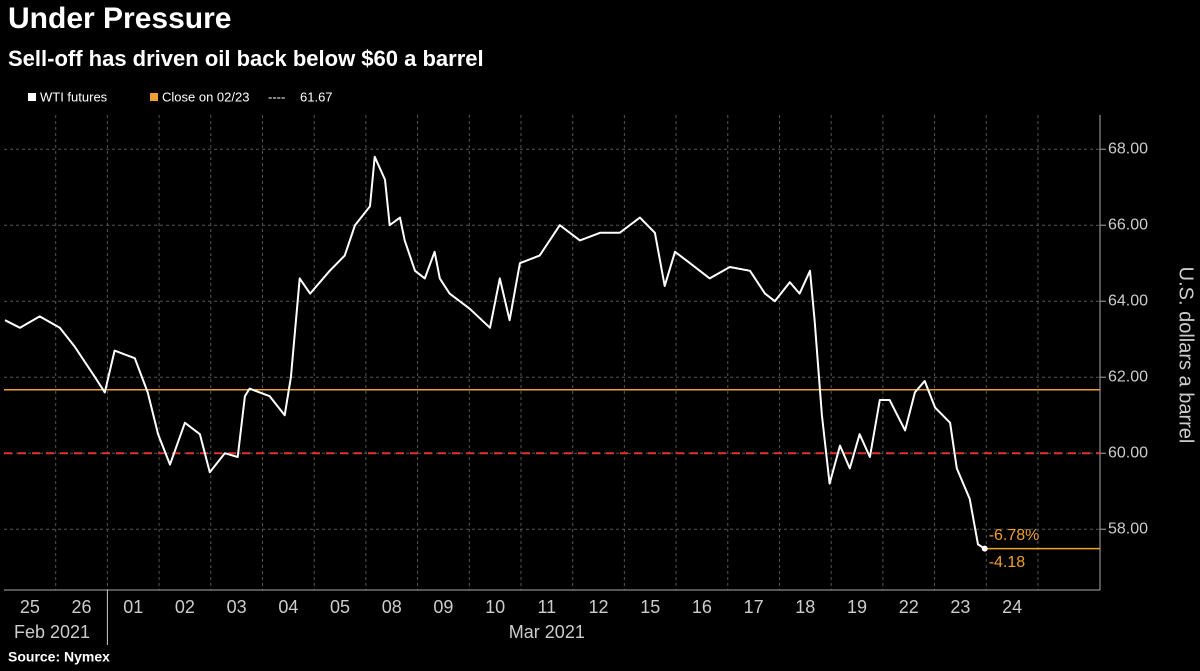 This screenshot has width=1200, height=671. Describe the element at coordinates (1128, 452) in the screenshot. I see `y-tick-label: 60.00` at that location.